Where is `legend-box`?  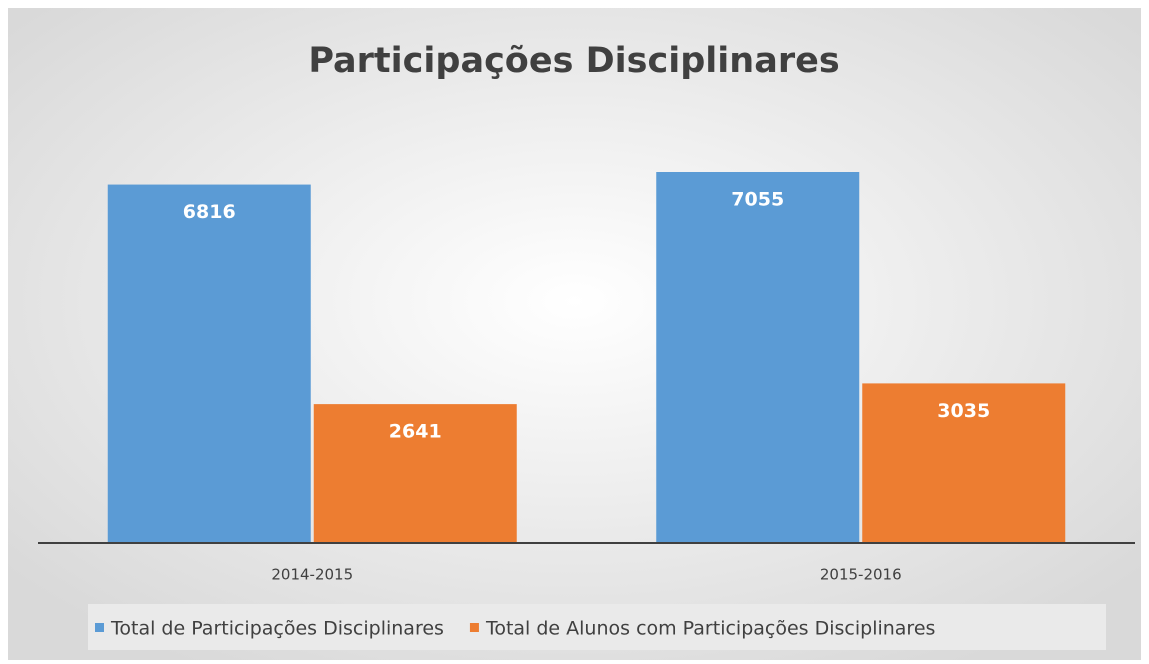
legend-box is located at coordinates (597, 627).